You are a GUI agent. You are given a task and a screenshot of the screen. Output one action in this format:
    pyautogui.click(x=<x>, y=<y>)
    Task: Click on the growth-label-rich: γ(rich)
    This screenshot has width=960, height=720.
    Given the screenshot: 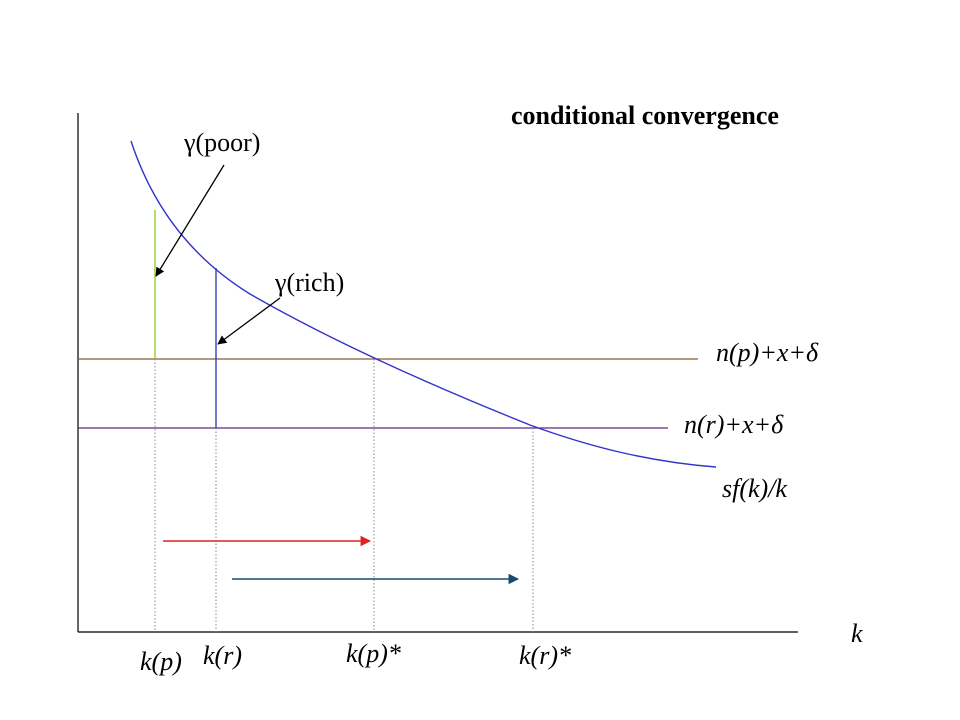 What is the action you would take?
    pyautogui.click(x=309, y=282)
    